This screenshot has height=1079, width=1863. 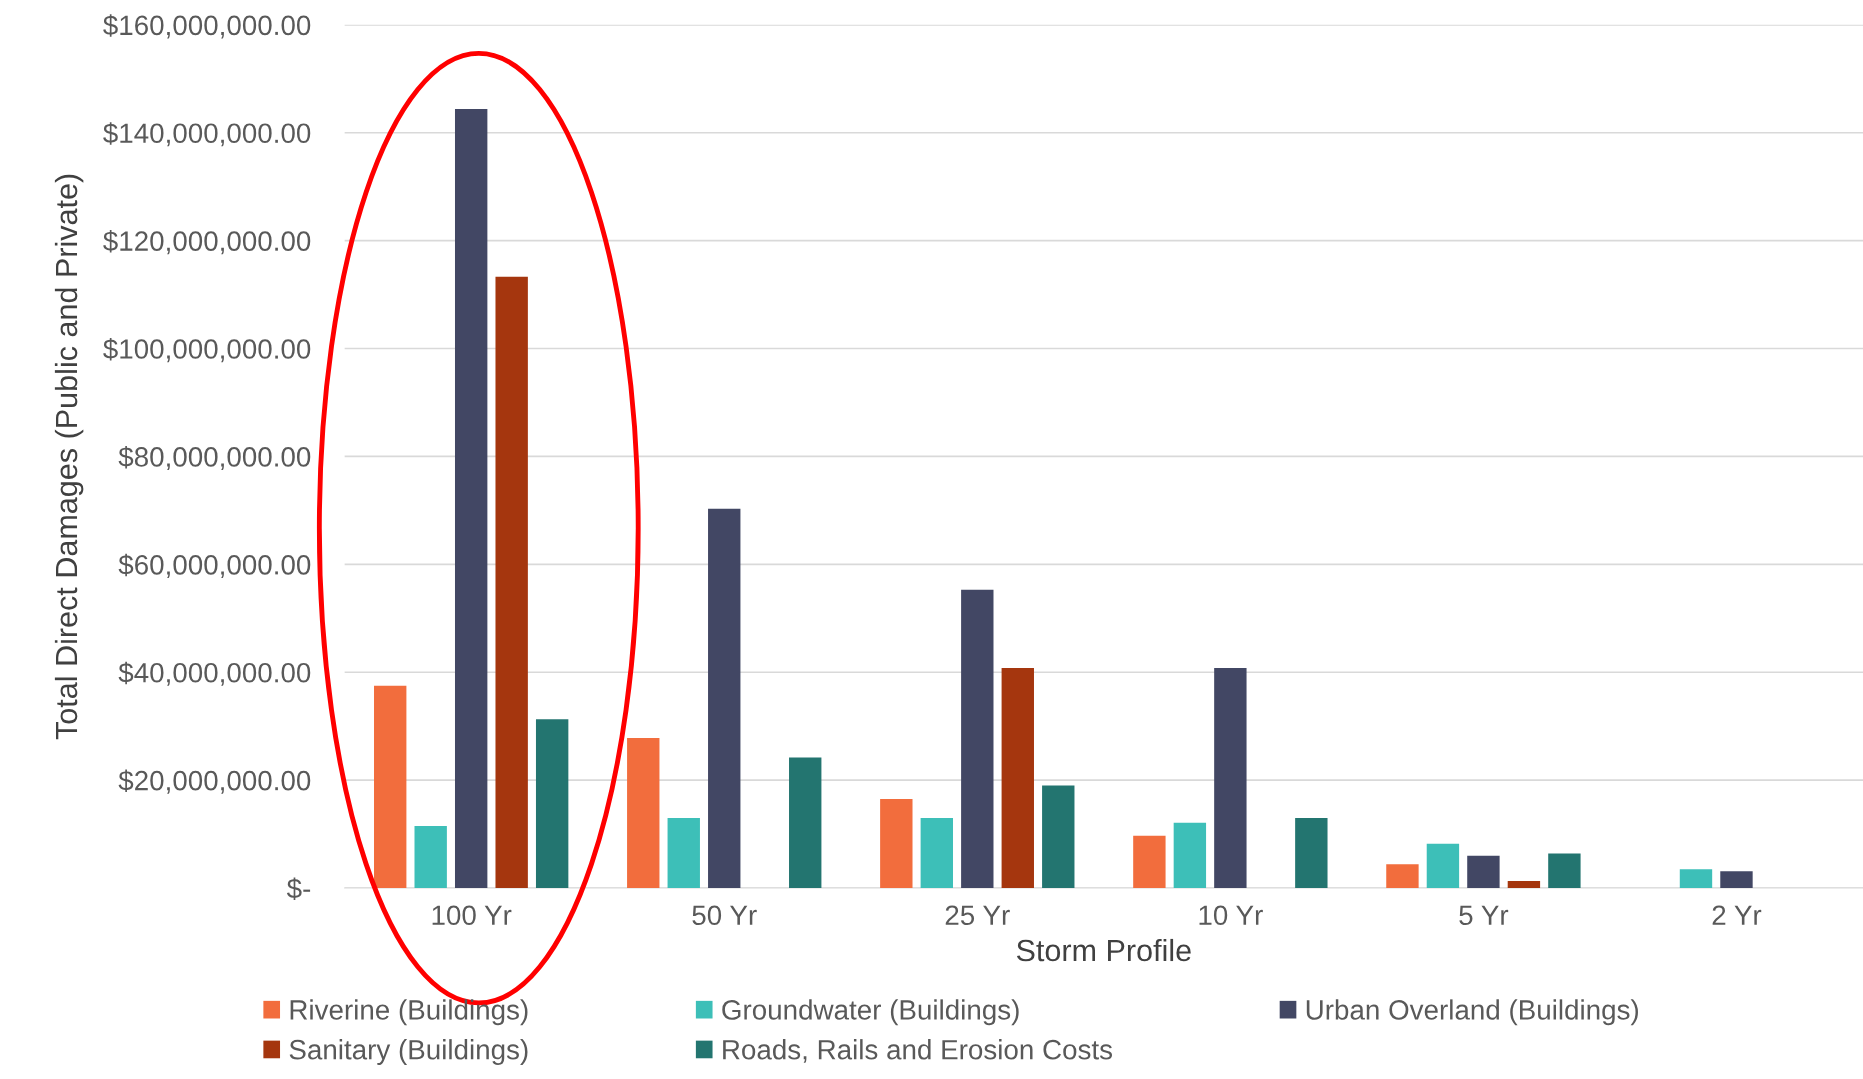 I want to click on x-tick-label: 2 Yr, so click(x=1737, y=915).